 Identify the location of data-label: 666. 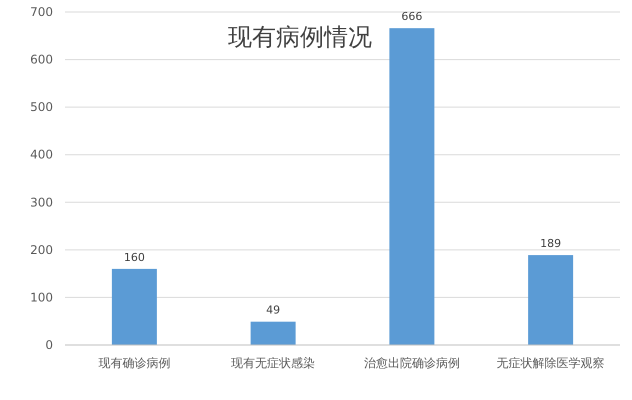
(411, 17).